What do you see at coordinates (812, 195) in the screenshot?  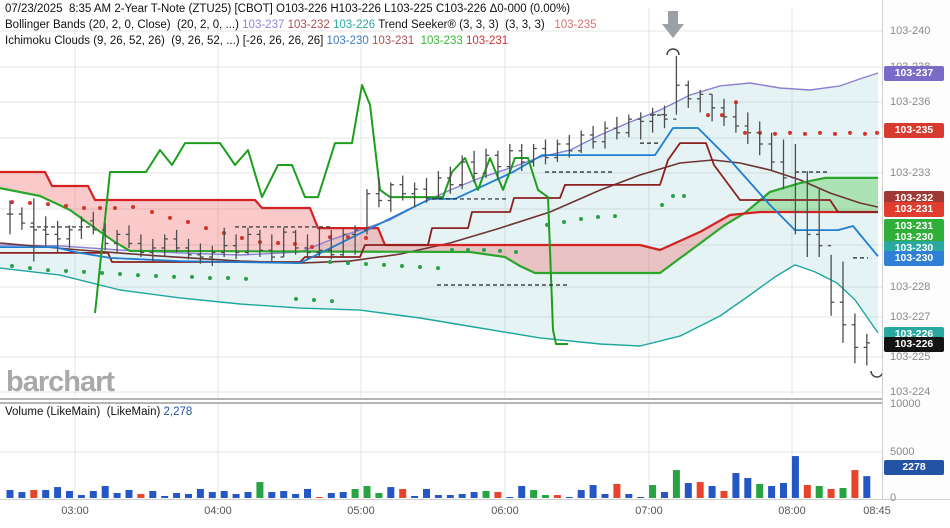 I see `ichimoku-bull-cloud` at bounding box center [812, 195].